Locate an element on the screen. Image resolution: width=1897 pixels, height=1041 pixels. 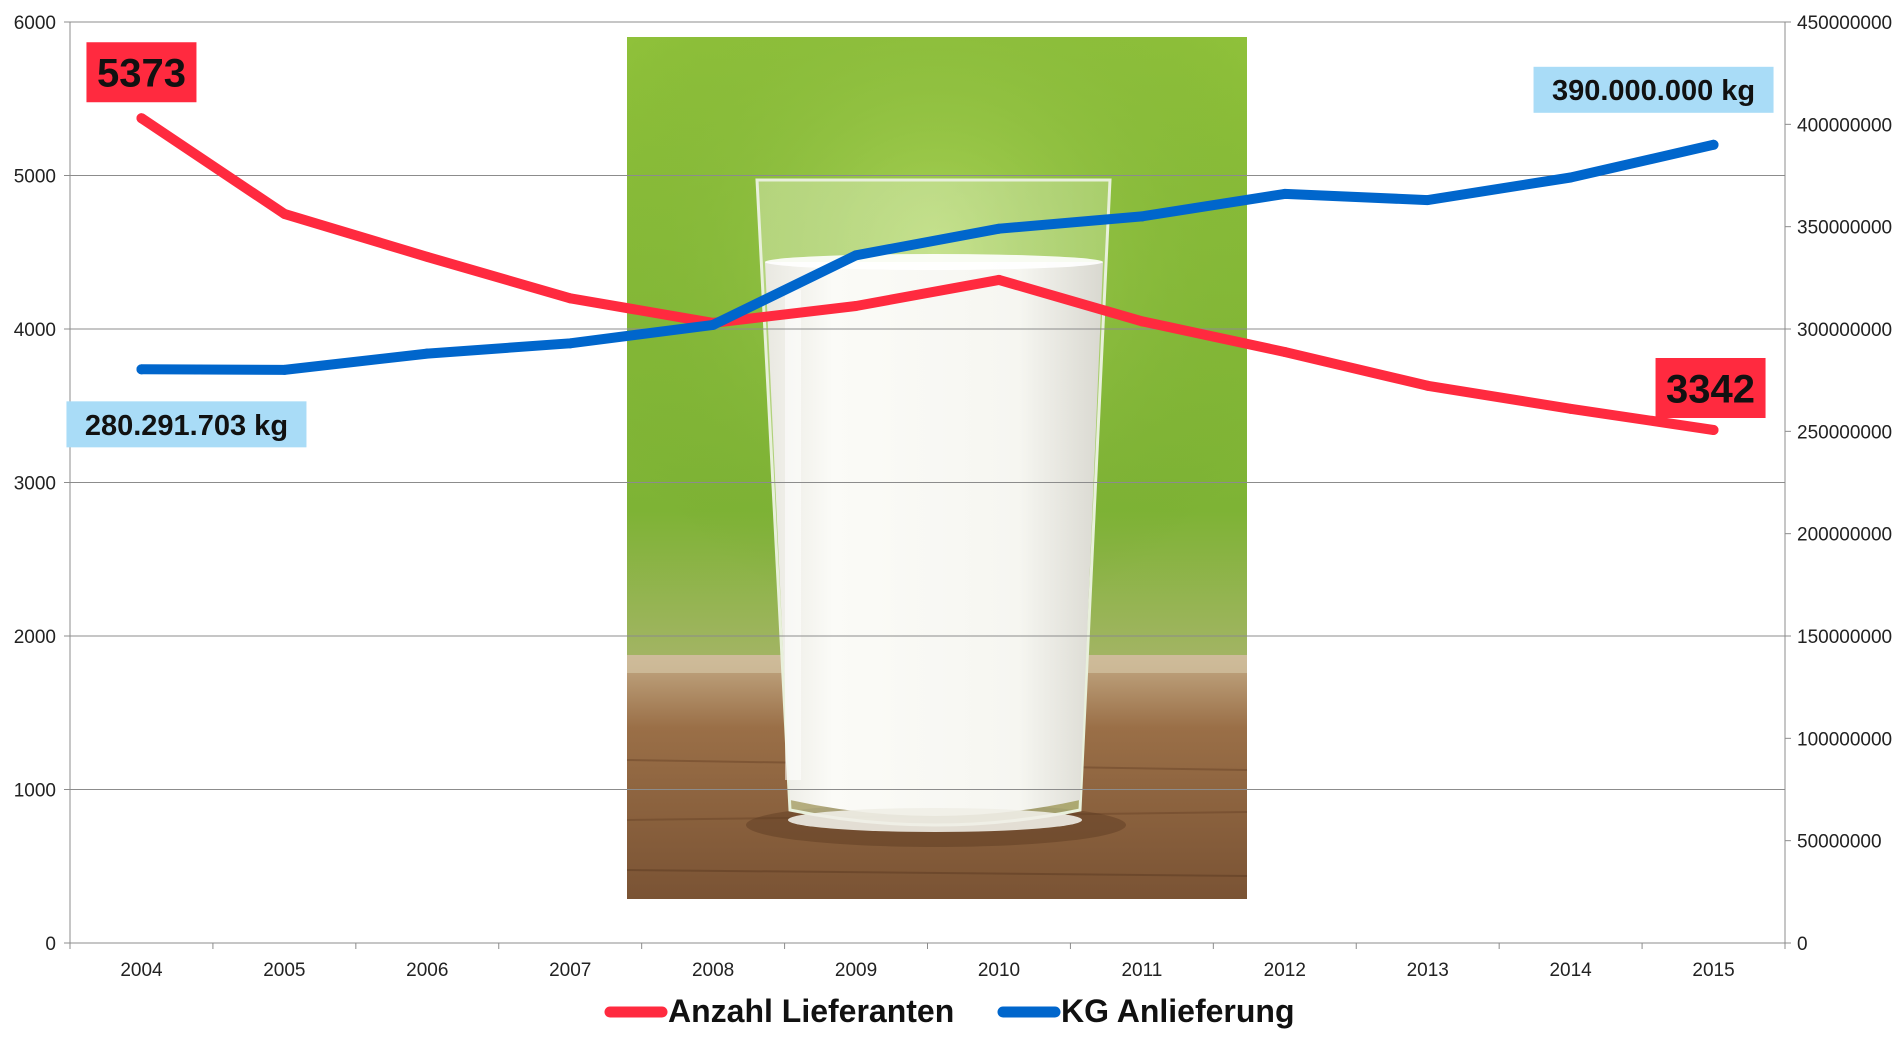
left-tick-label: 4000 is located at coordinates (35, 330).